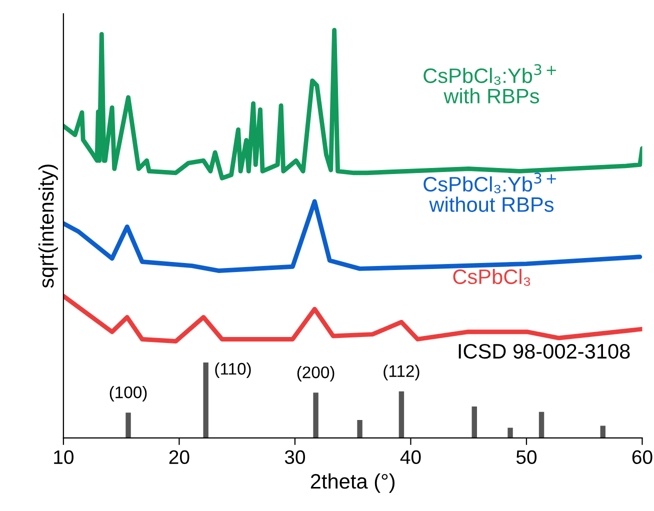 The height and width of the screenshot is (511, 654). What do you see at coordinates (64, 457) in the screenshot?
I see `x-tick-label: 10` at bounding box center [64, 457].